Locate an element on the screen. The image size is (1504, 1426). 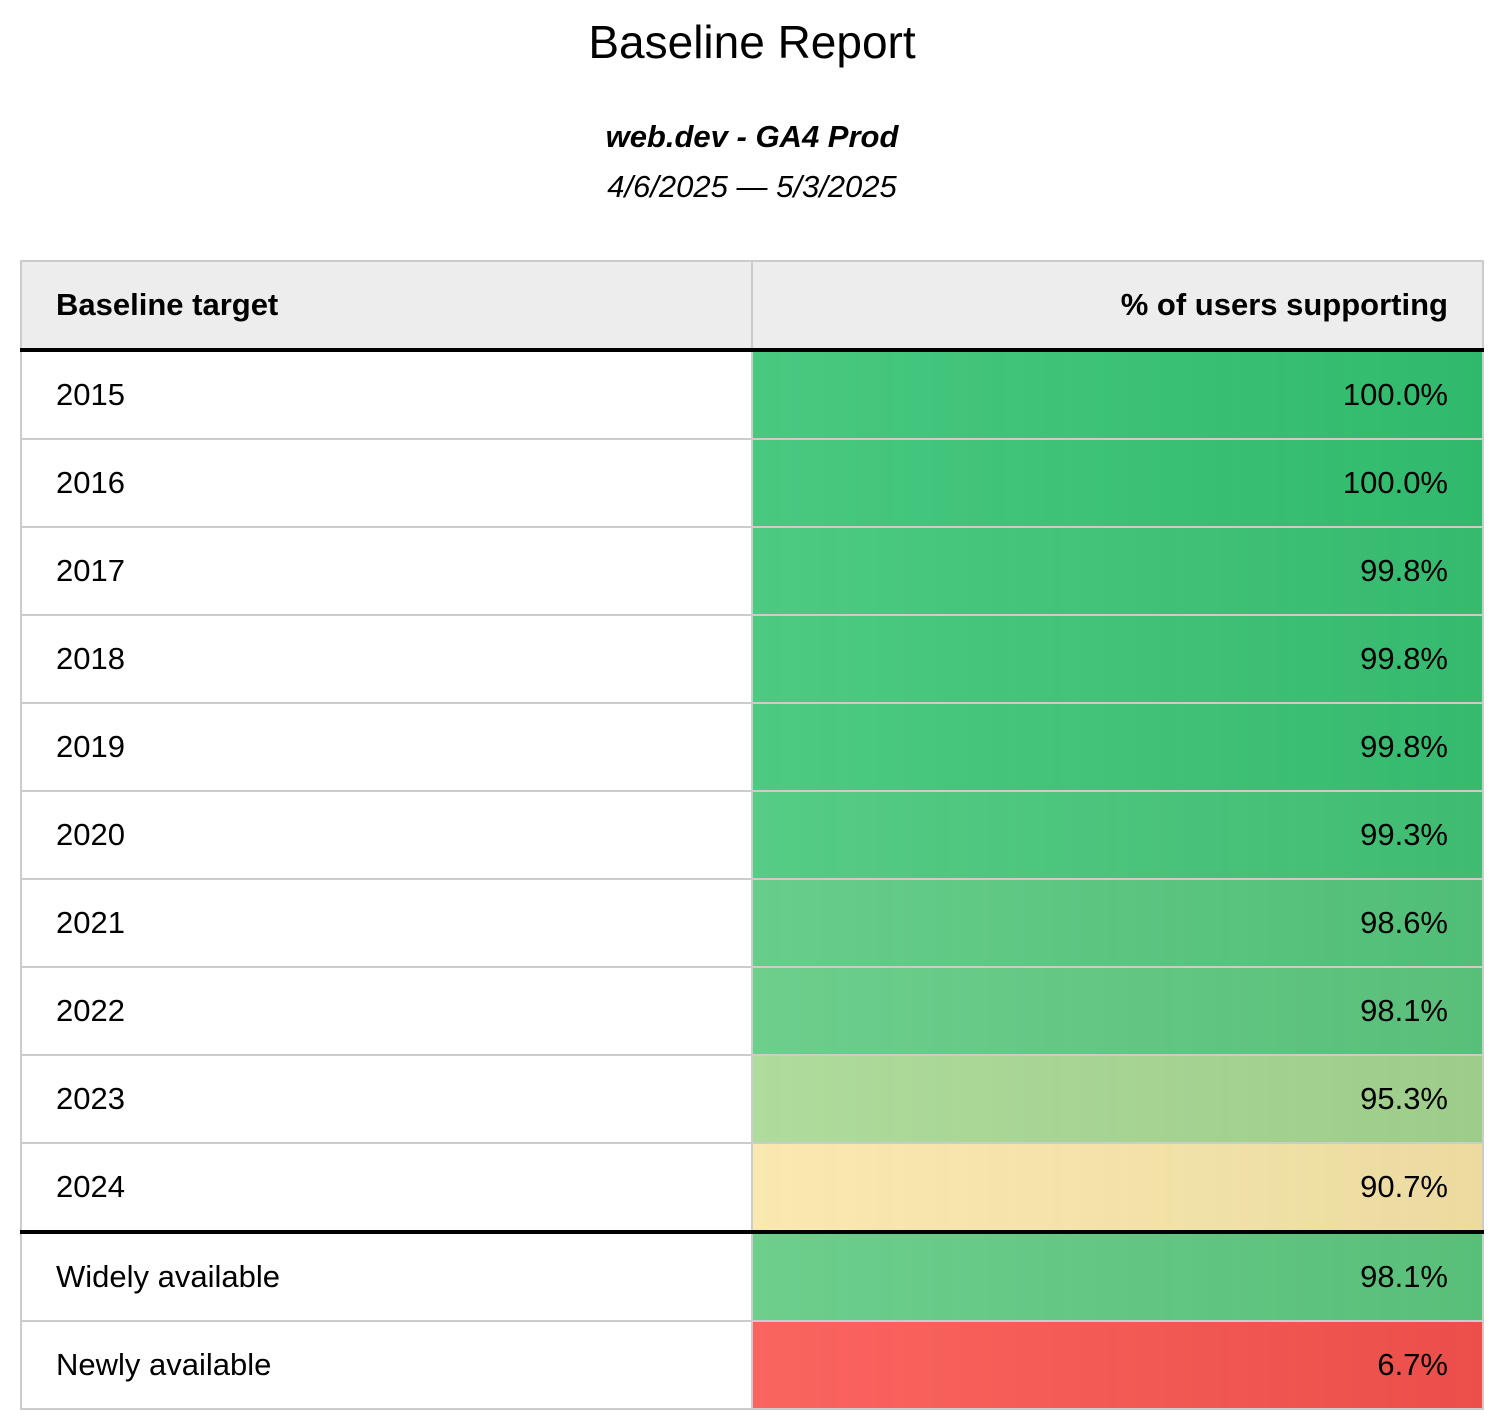
target-cell: 2021 is located at coordinates (386, 923).